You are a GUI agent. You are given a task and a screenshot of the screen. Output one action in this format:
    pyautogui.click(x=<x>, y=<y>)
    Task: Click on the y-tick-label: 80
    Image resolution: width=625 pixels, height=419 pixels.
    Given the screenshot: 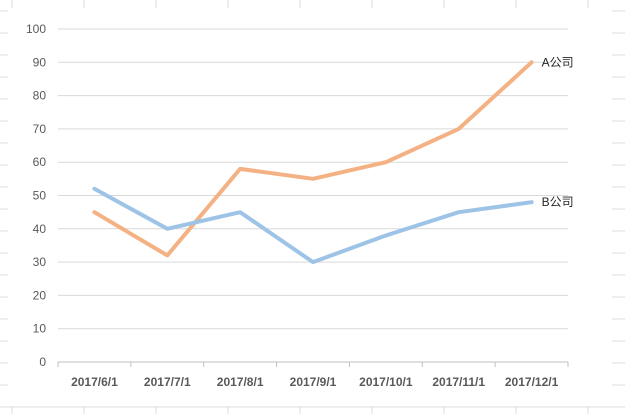 What is the action you would take?
    pyautogui.click(x=40, y=96)
    